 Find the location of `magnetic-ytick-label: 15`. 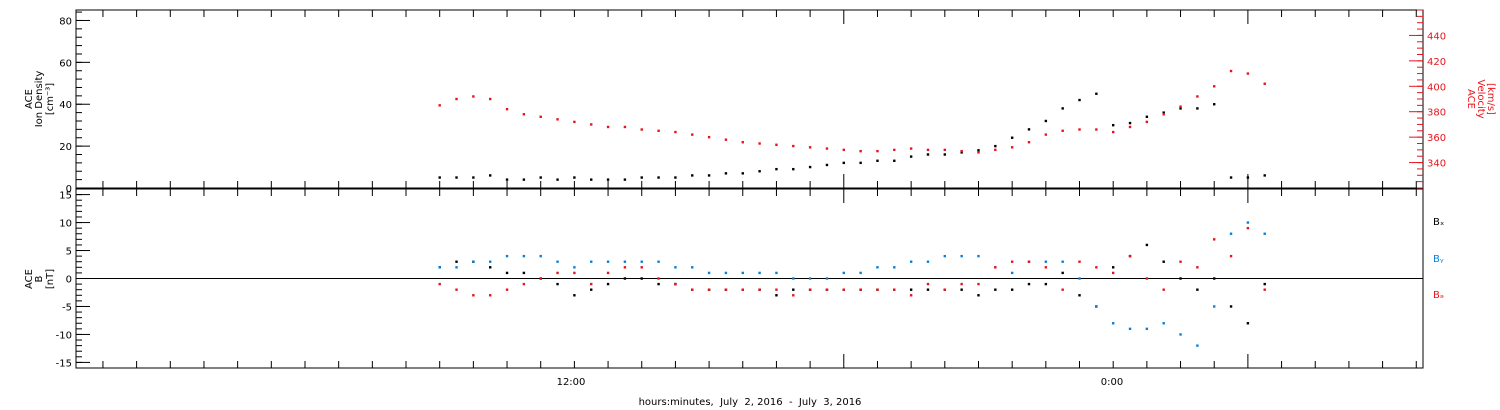

magnetic-ytick-label: 15 is located at coordinates (65, 196).